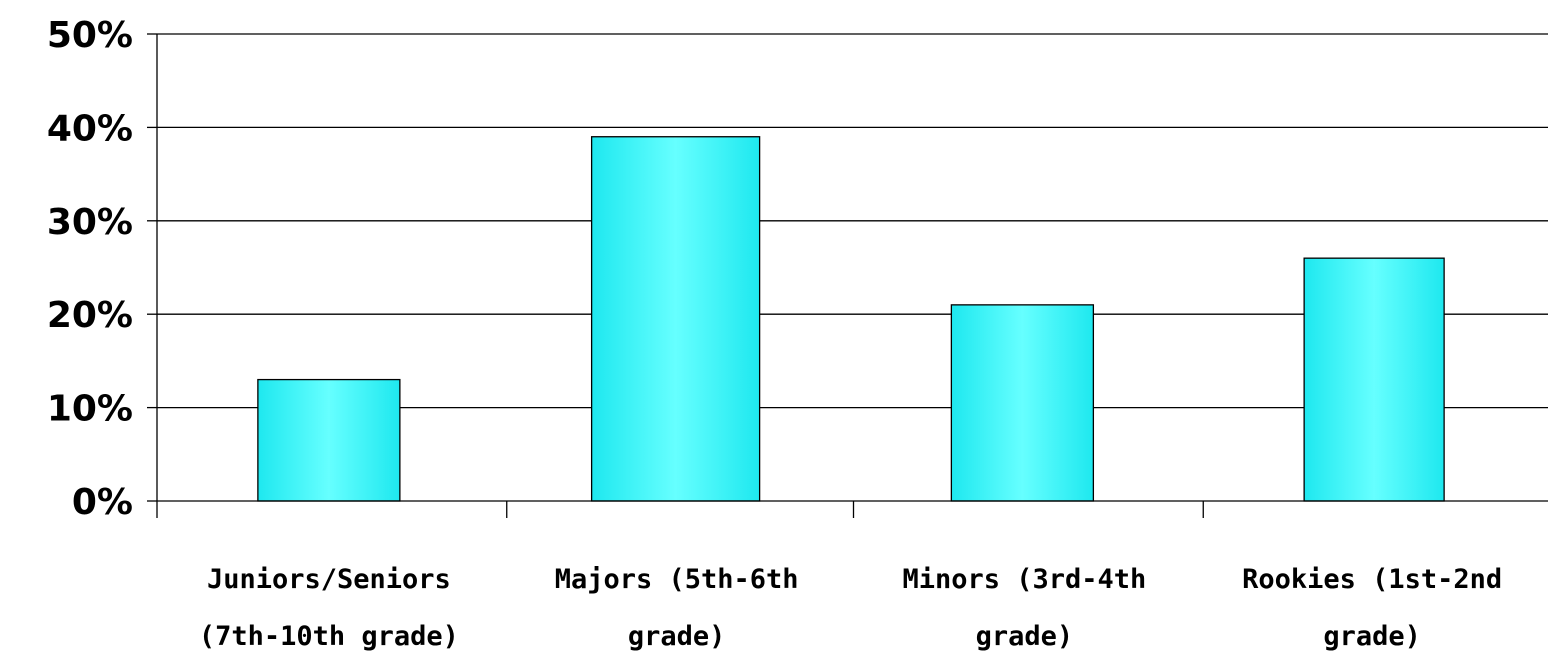  Describe the element at coordinates (329, 636) in the screenshot. I see `x-category-label-0-line-1: (7th-10th grade)` at that location.